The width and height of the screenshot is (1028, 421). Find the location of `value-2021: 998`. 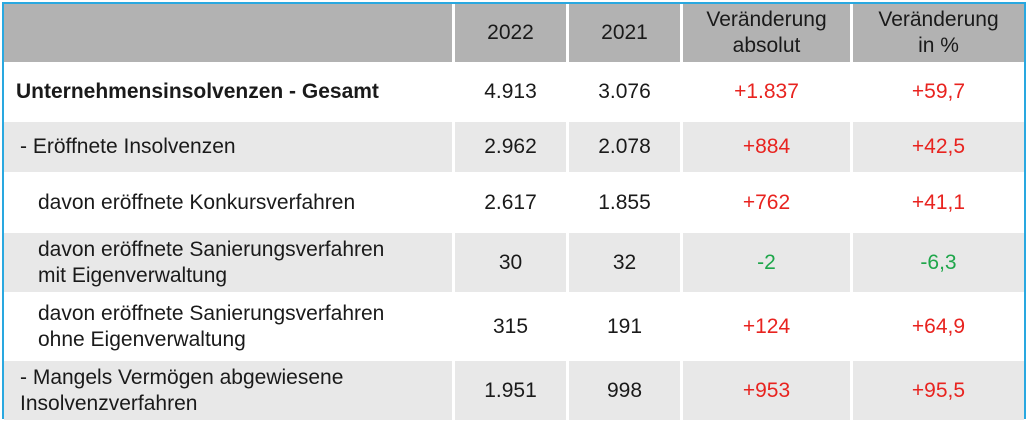

value-2021: 998 is located at coordinates (626, 390).